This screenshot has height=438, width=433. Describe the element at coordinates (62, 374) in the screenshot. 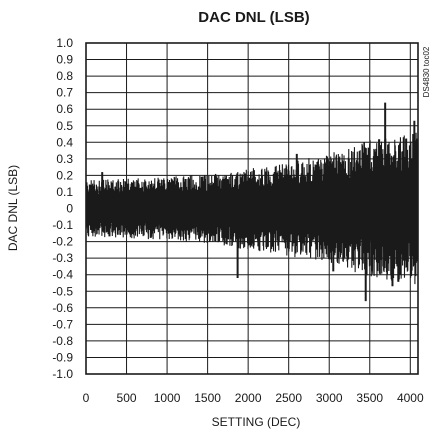

I see `y-tick-label: -1.0` at that location.